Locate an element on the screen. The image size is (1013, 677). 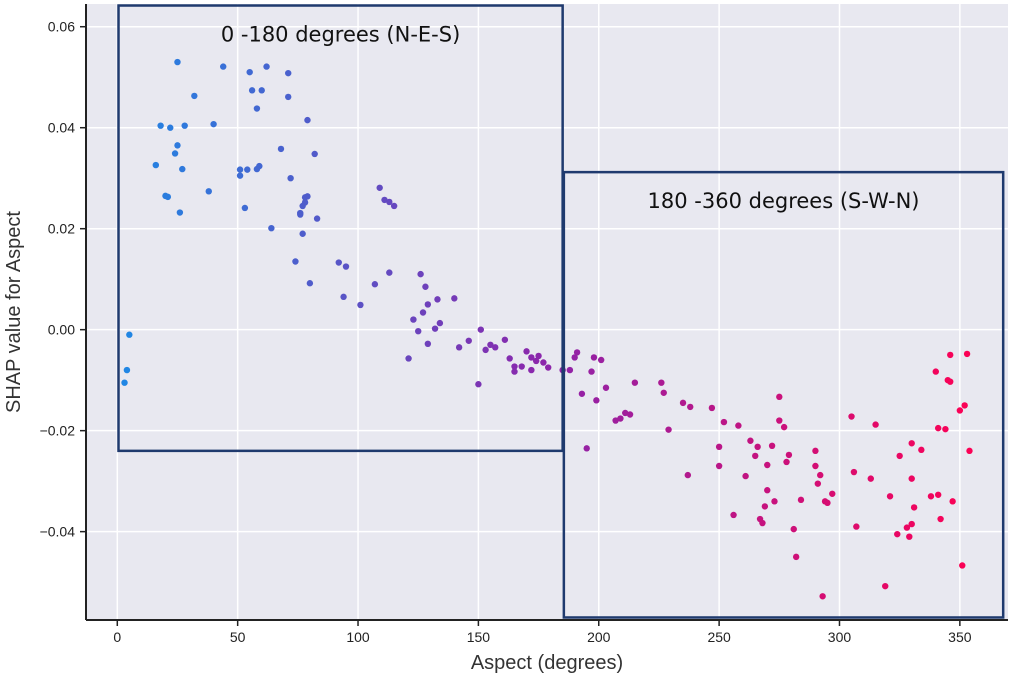
y-tick-label: 0.06 is located at coordinates (61, 27).